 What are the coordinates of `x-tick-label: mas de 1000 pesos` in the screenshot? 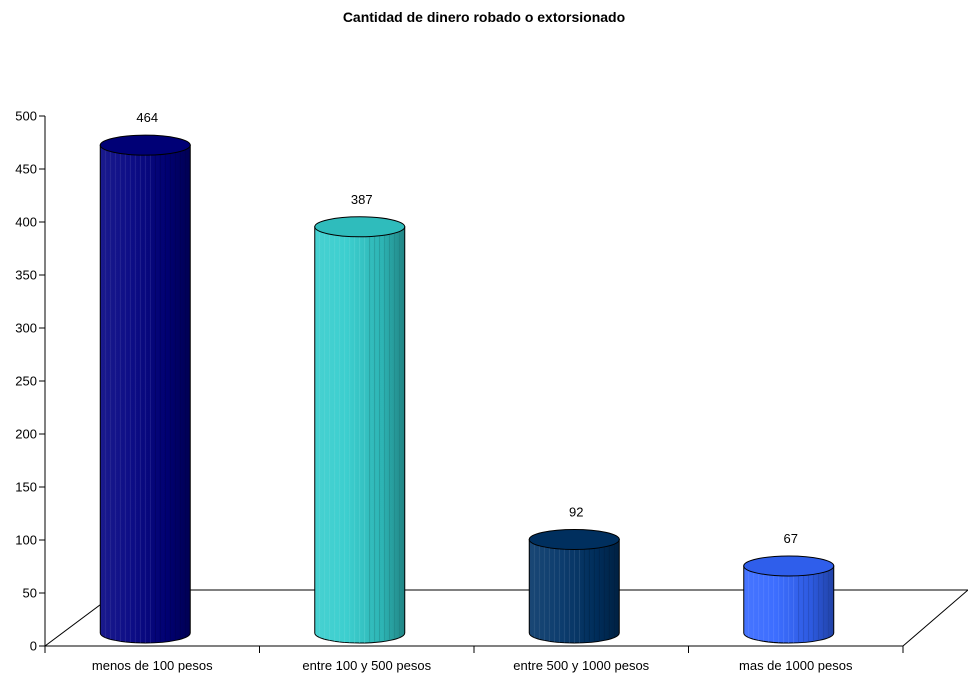 It's located at (796, 665).